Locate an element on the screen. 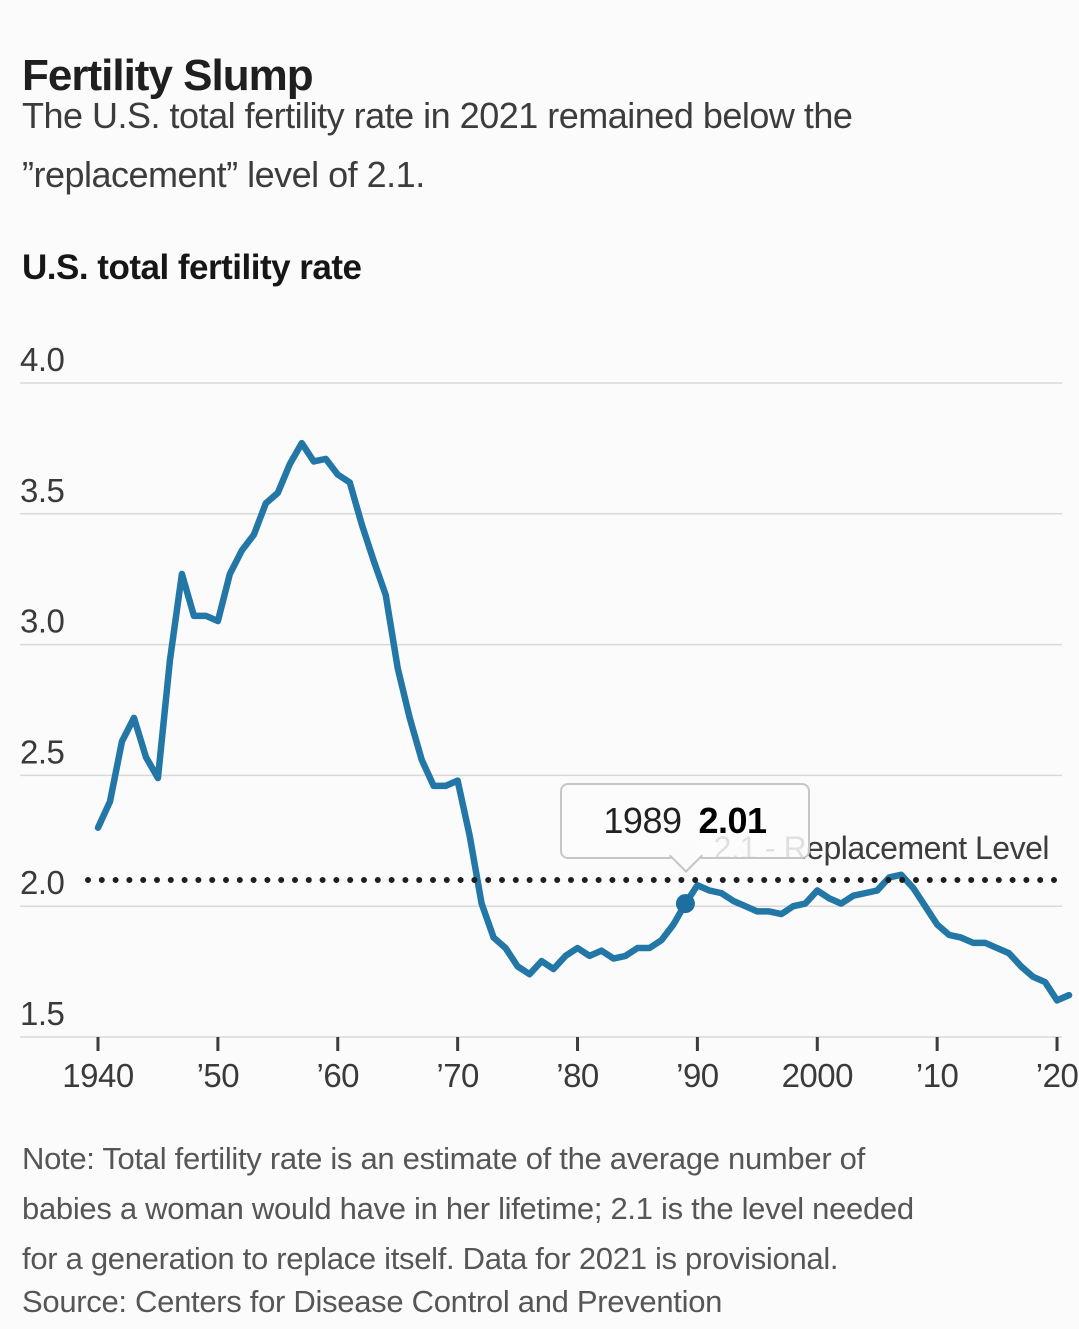 Image resolution: width=1079 pixels, height=1329 pixels. x-axis-label: 2000 is located at coordinates (818, 1075).